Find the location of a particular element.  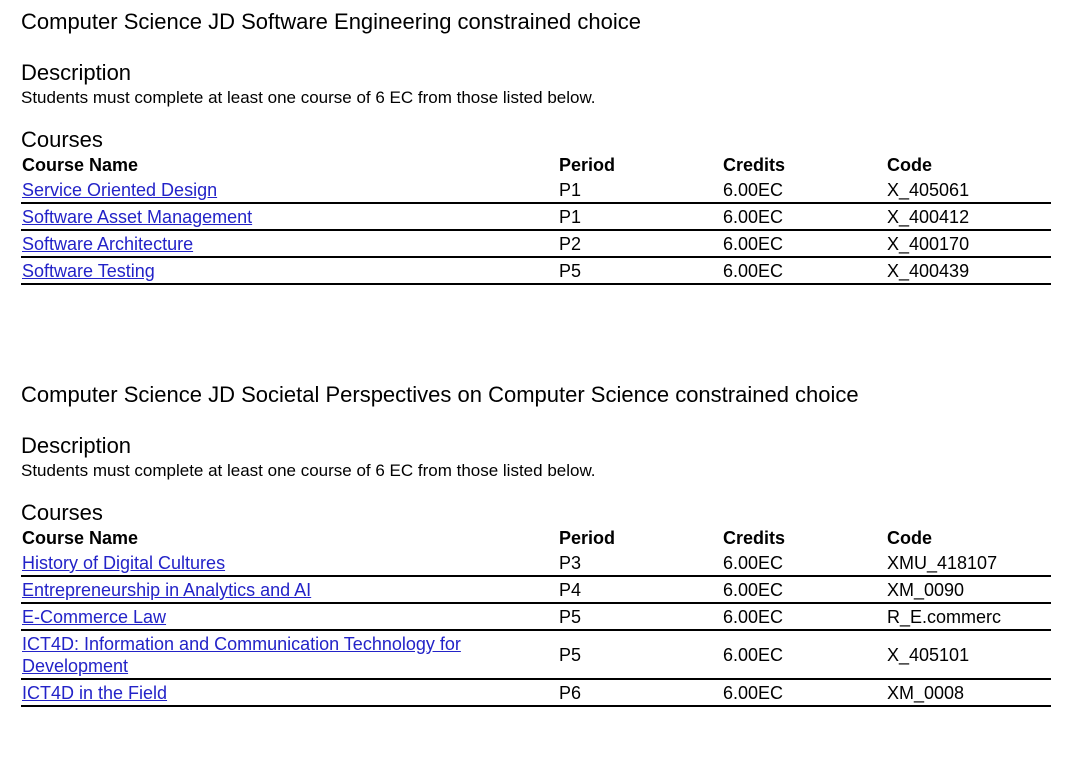

code-cell: XM_0008 is located at coordinates (968, 693).